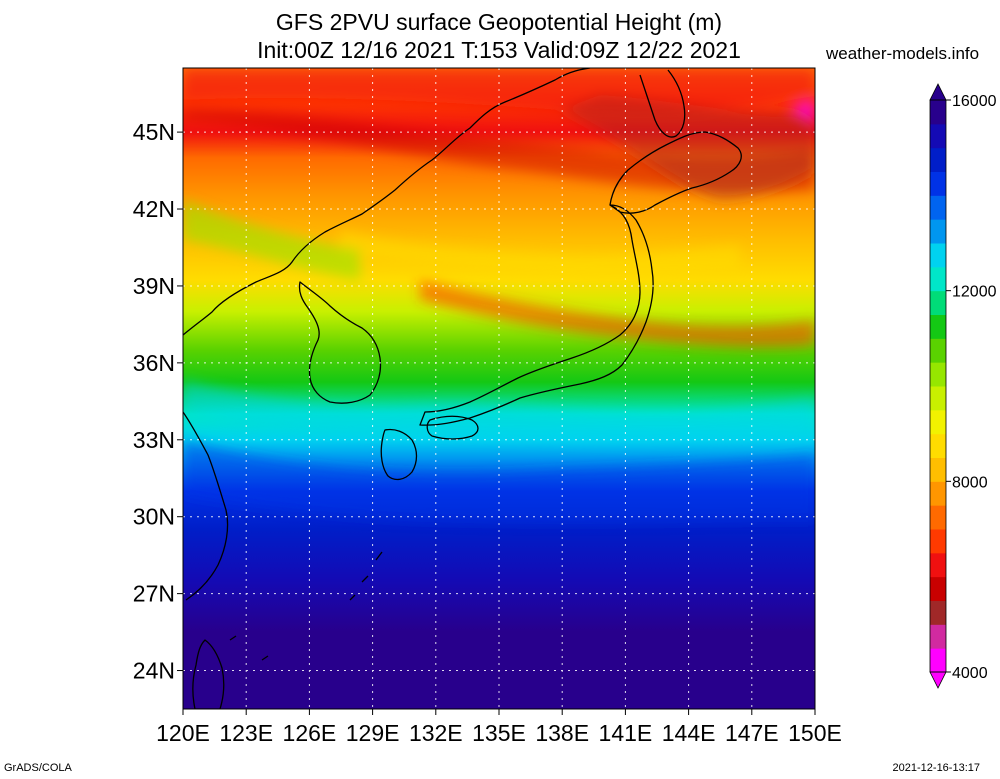 The width and height of the screenshot is (1000, 779). I want to click on lon-tick-label: 147E, so click(752, 733).